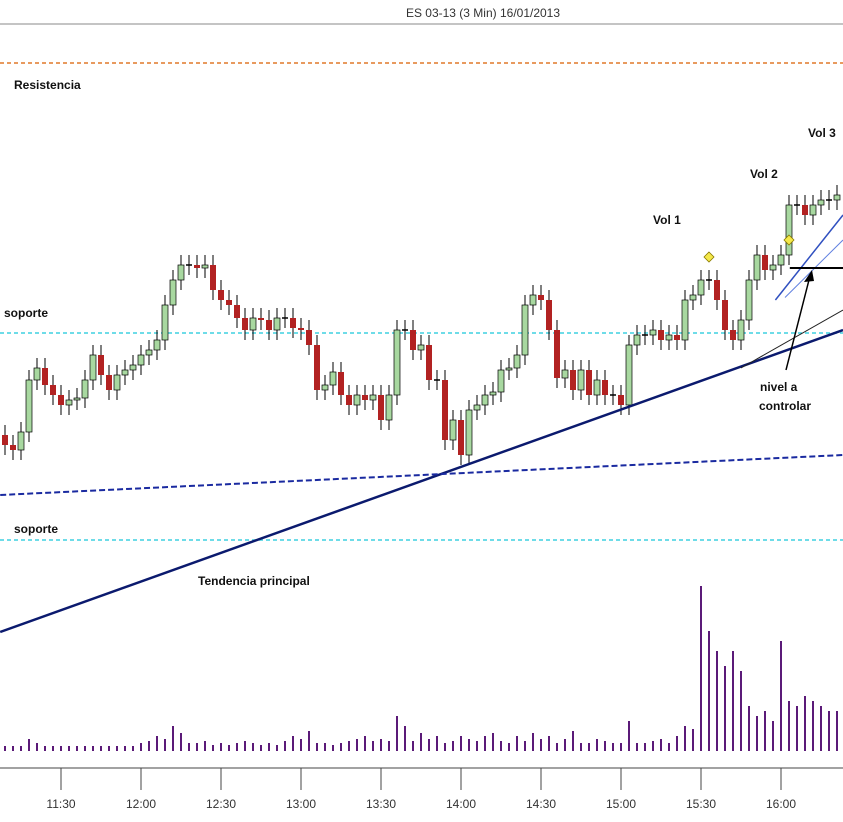 The width and height of the screenshot is (843, 822). I want to click on x-tick-label: 15:00, so click(621, 804).